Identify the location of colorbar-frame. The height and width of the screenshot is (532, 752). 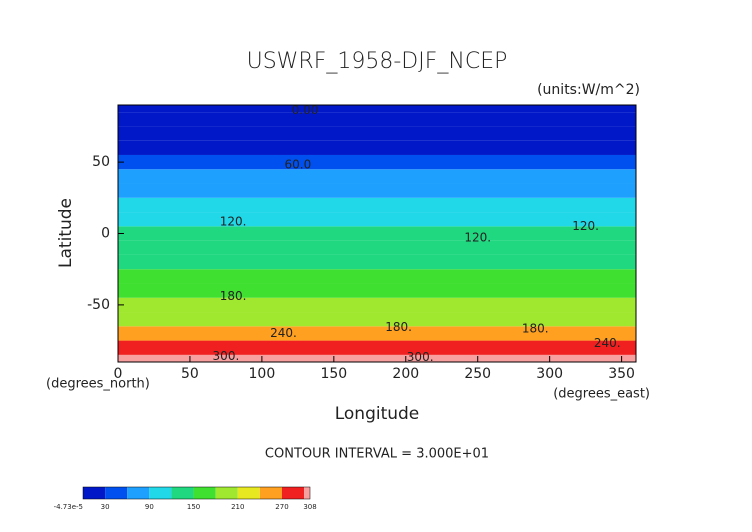
(196, 493).